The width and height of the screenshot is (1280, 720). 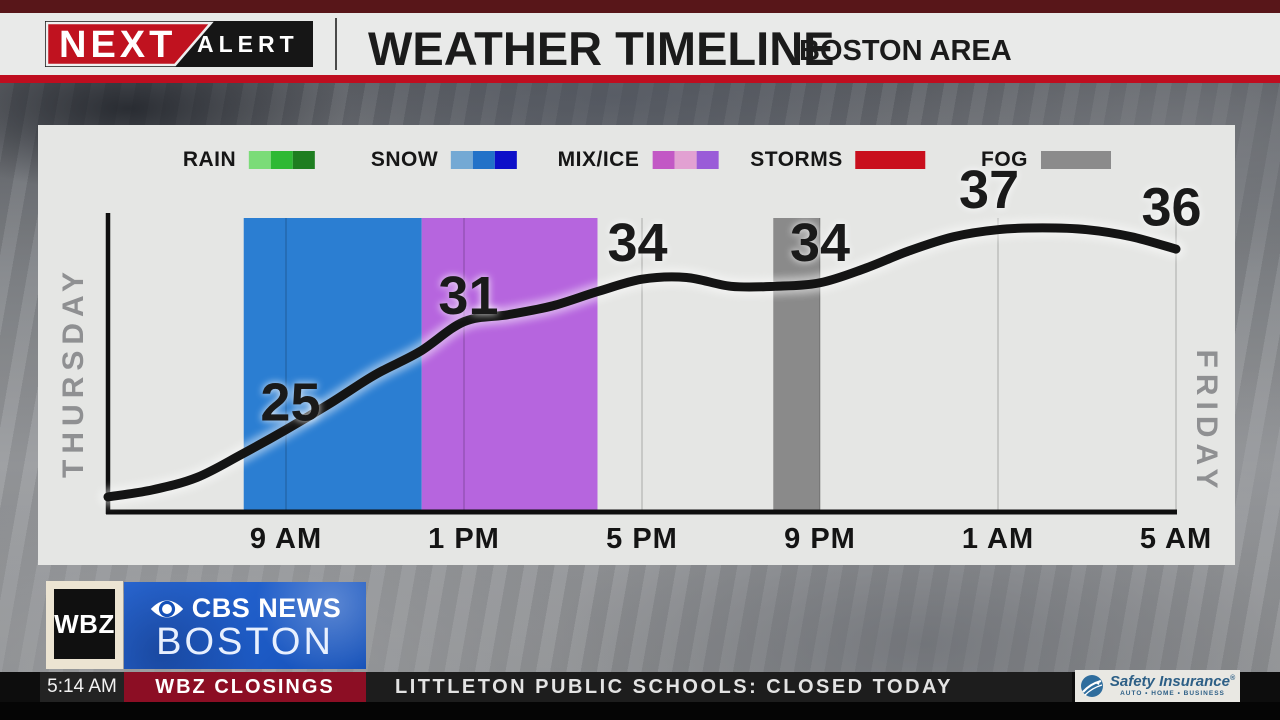 I want to click on friday-label: FRIDAY, so click(x=1206, y=422).